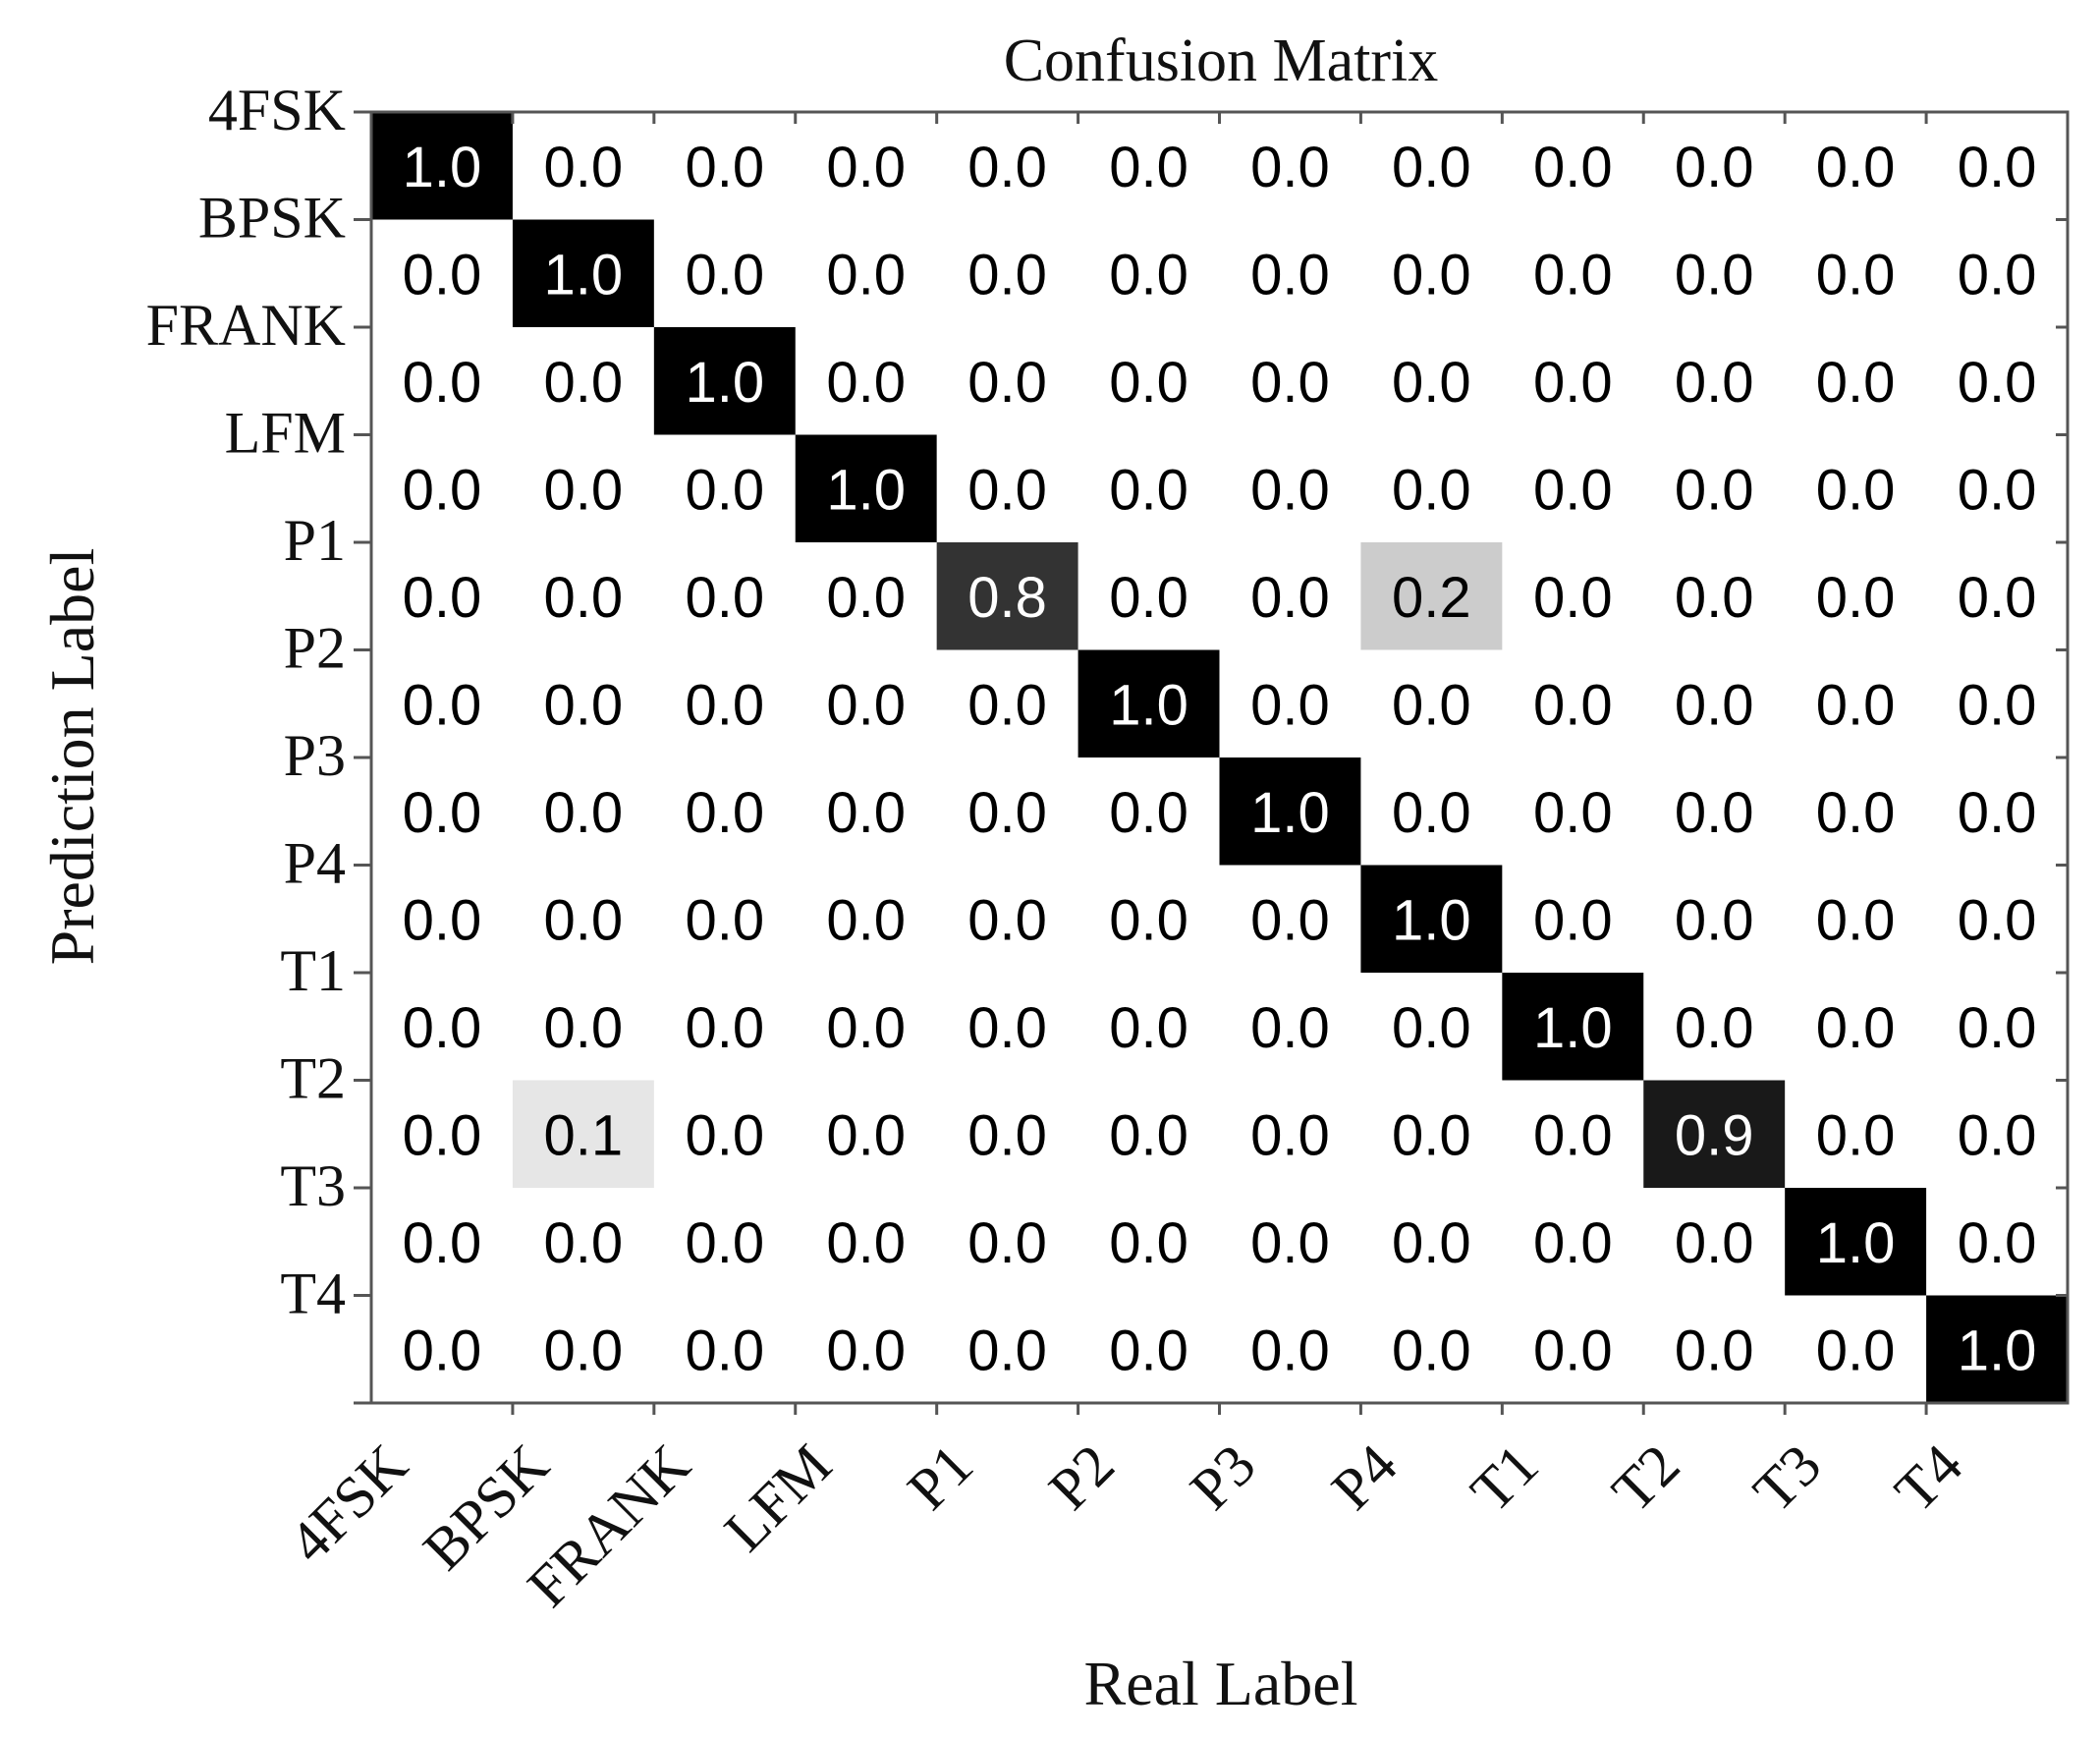  Describe the element at coordinates (1856, 1243) in the screenshot. I see `cell-value-10-10: 1.0` at that location.